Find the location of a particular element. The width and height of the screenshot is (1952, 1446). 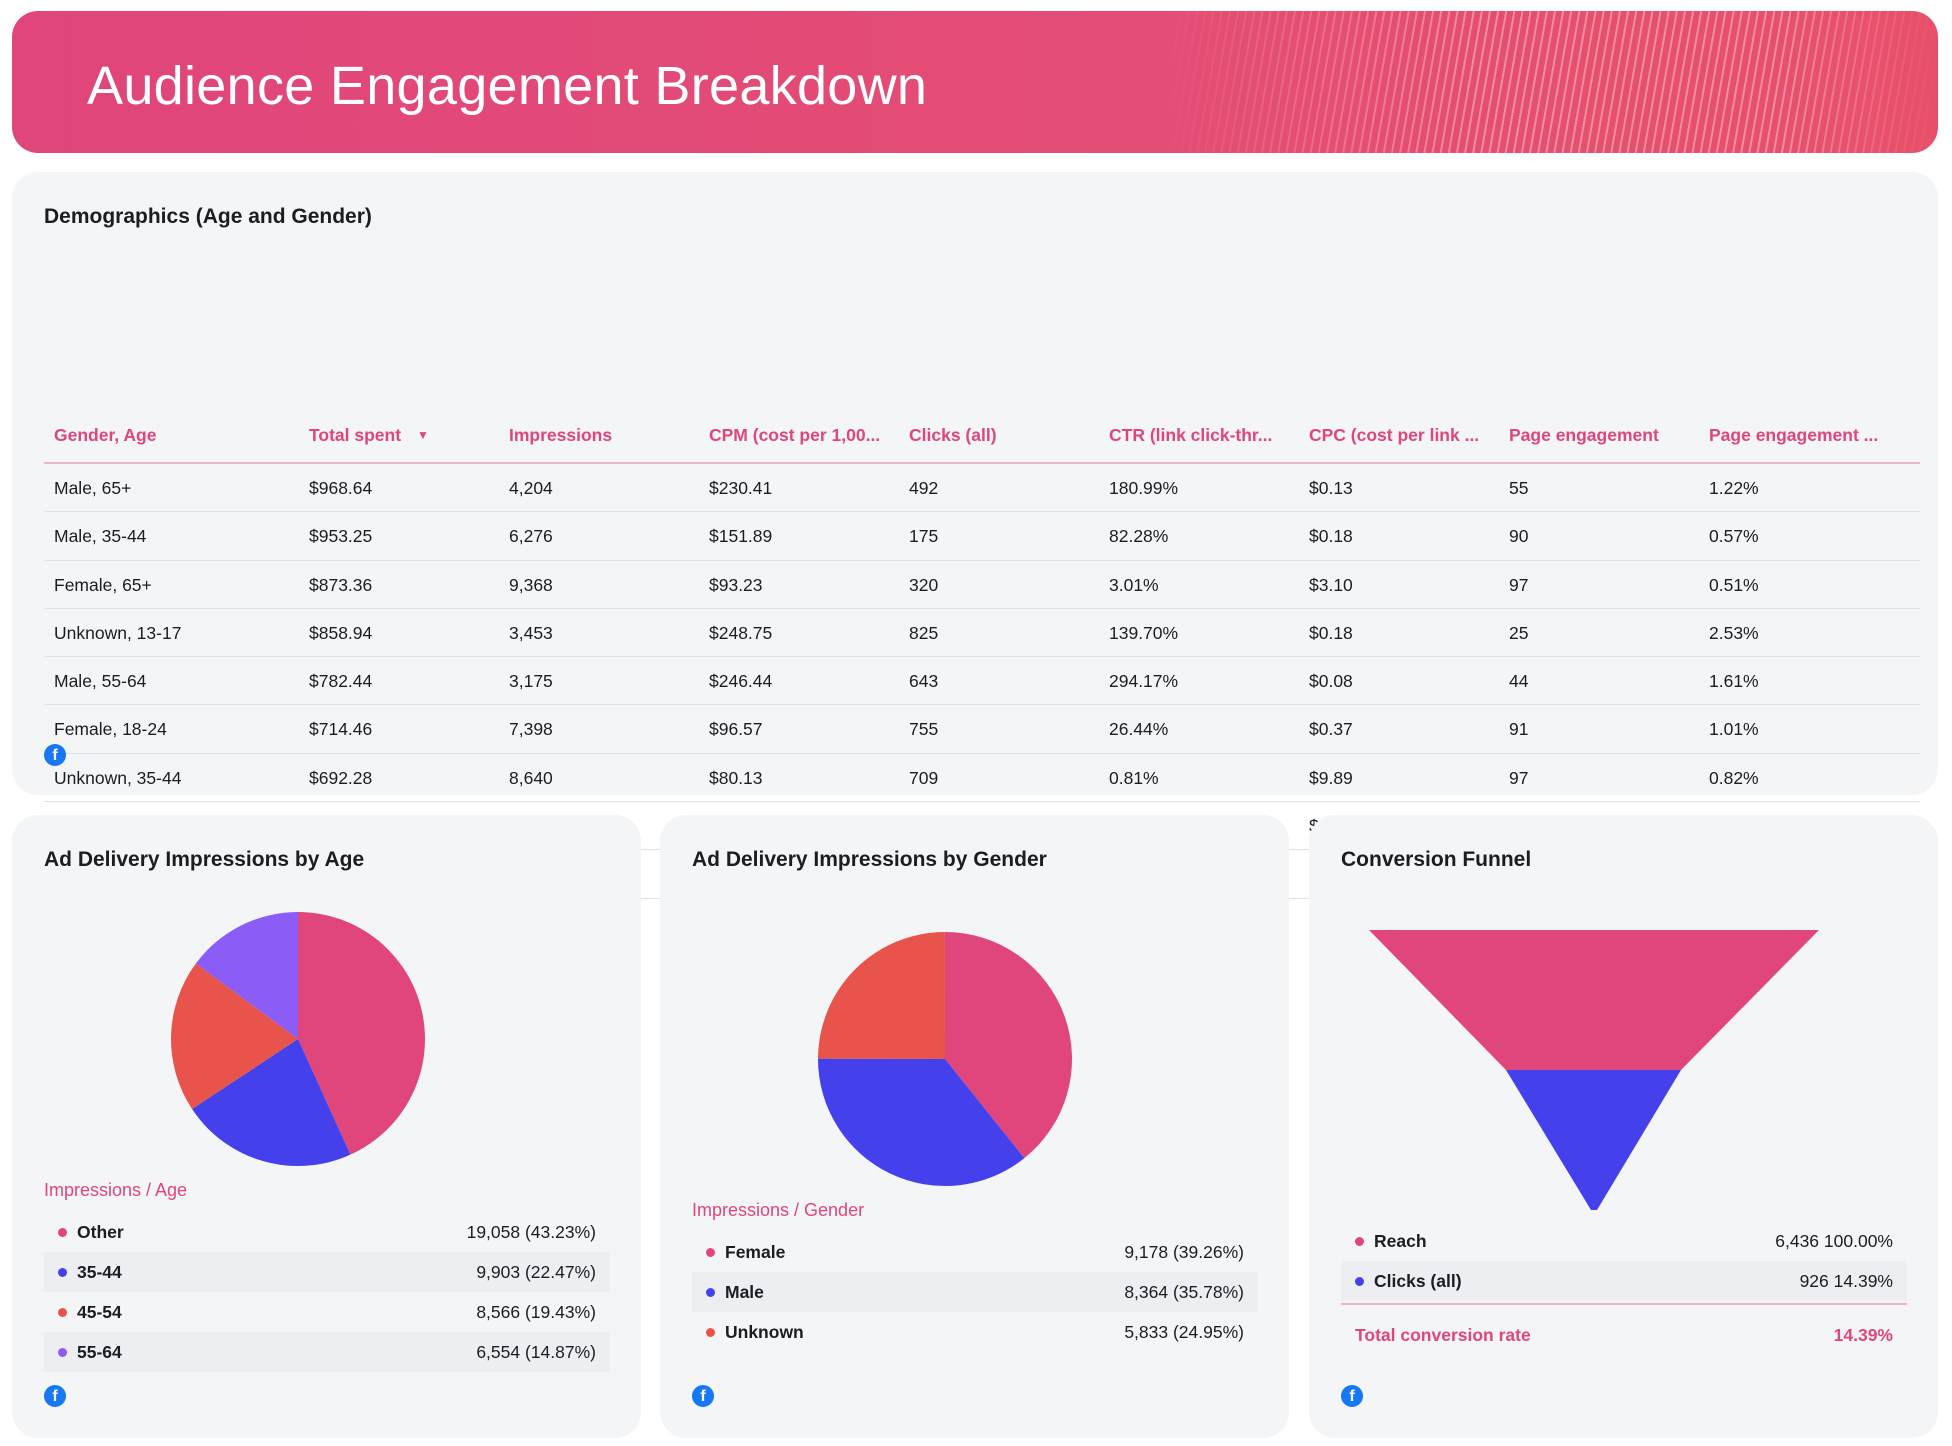

funnel-title: Conversion Funnel is located at coordinates (1436, 859).